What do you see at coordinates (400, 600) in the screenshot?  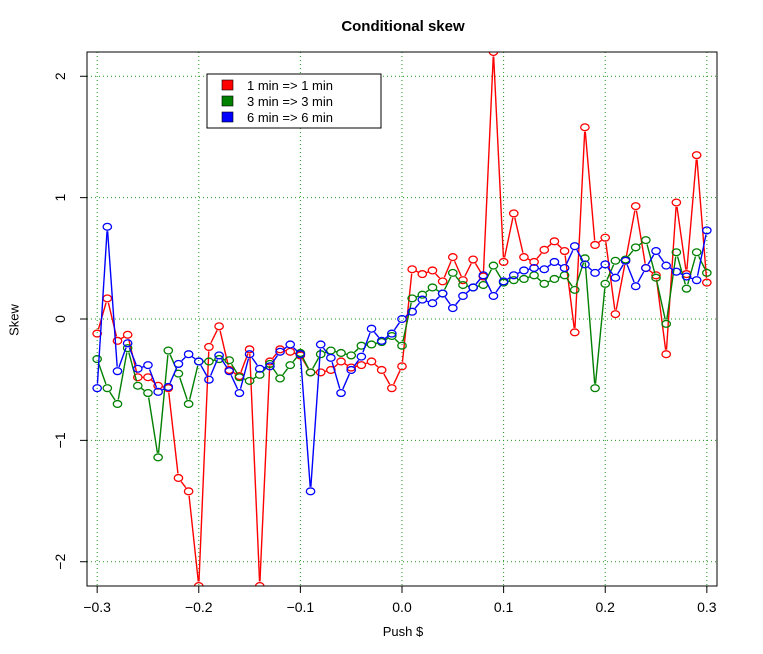 I see `x-axis: −0.3 −0.2 −0.1 0.0 0.1 0.2 0.3` at bounding box center [400, 600].